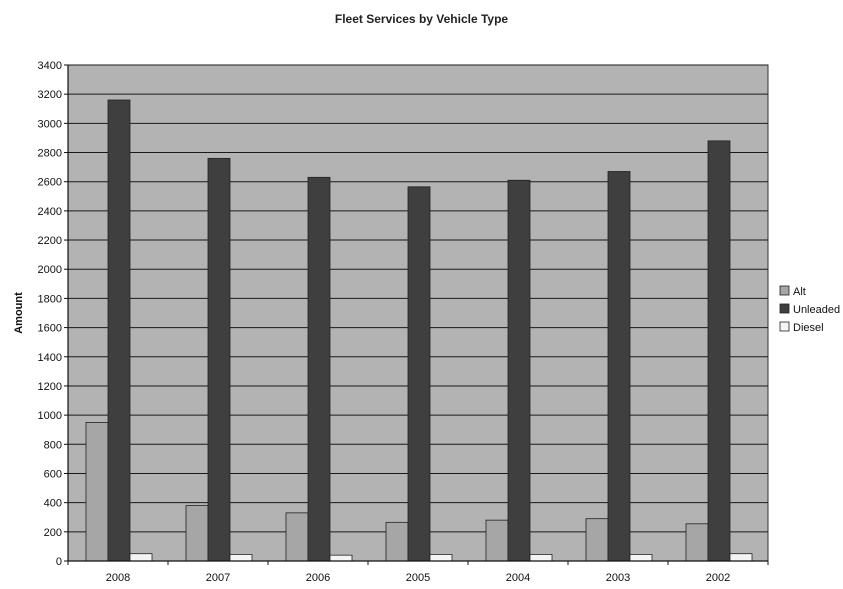  What do you see at coordinates (50, 299) in the screenshot?
I see `y-tick-label: 1800` at bounding box center [50, 299].